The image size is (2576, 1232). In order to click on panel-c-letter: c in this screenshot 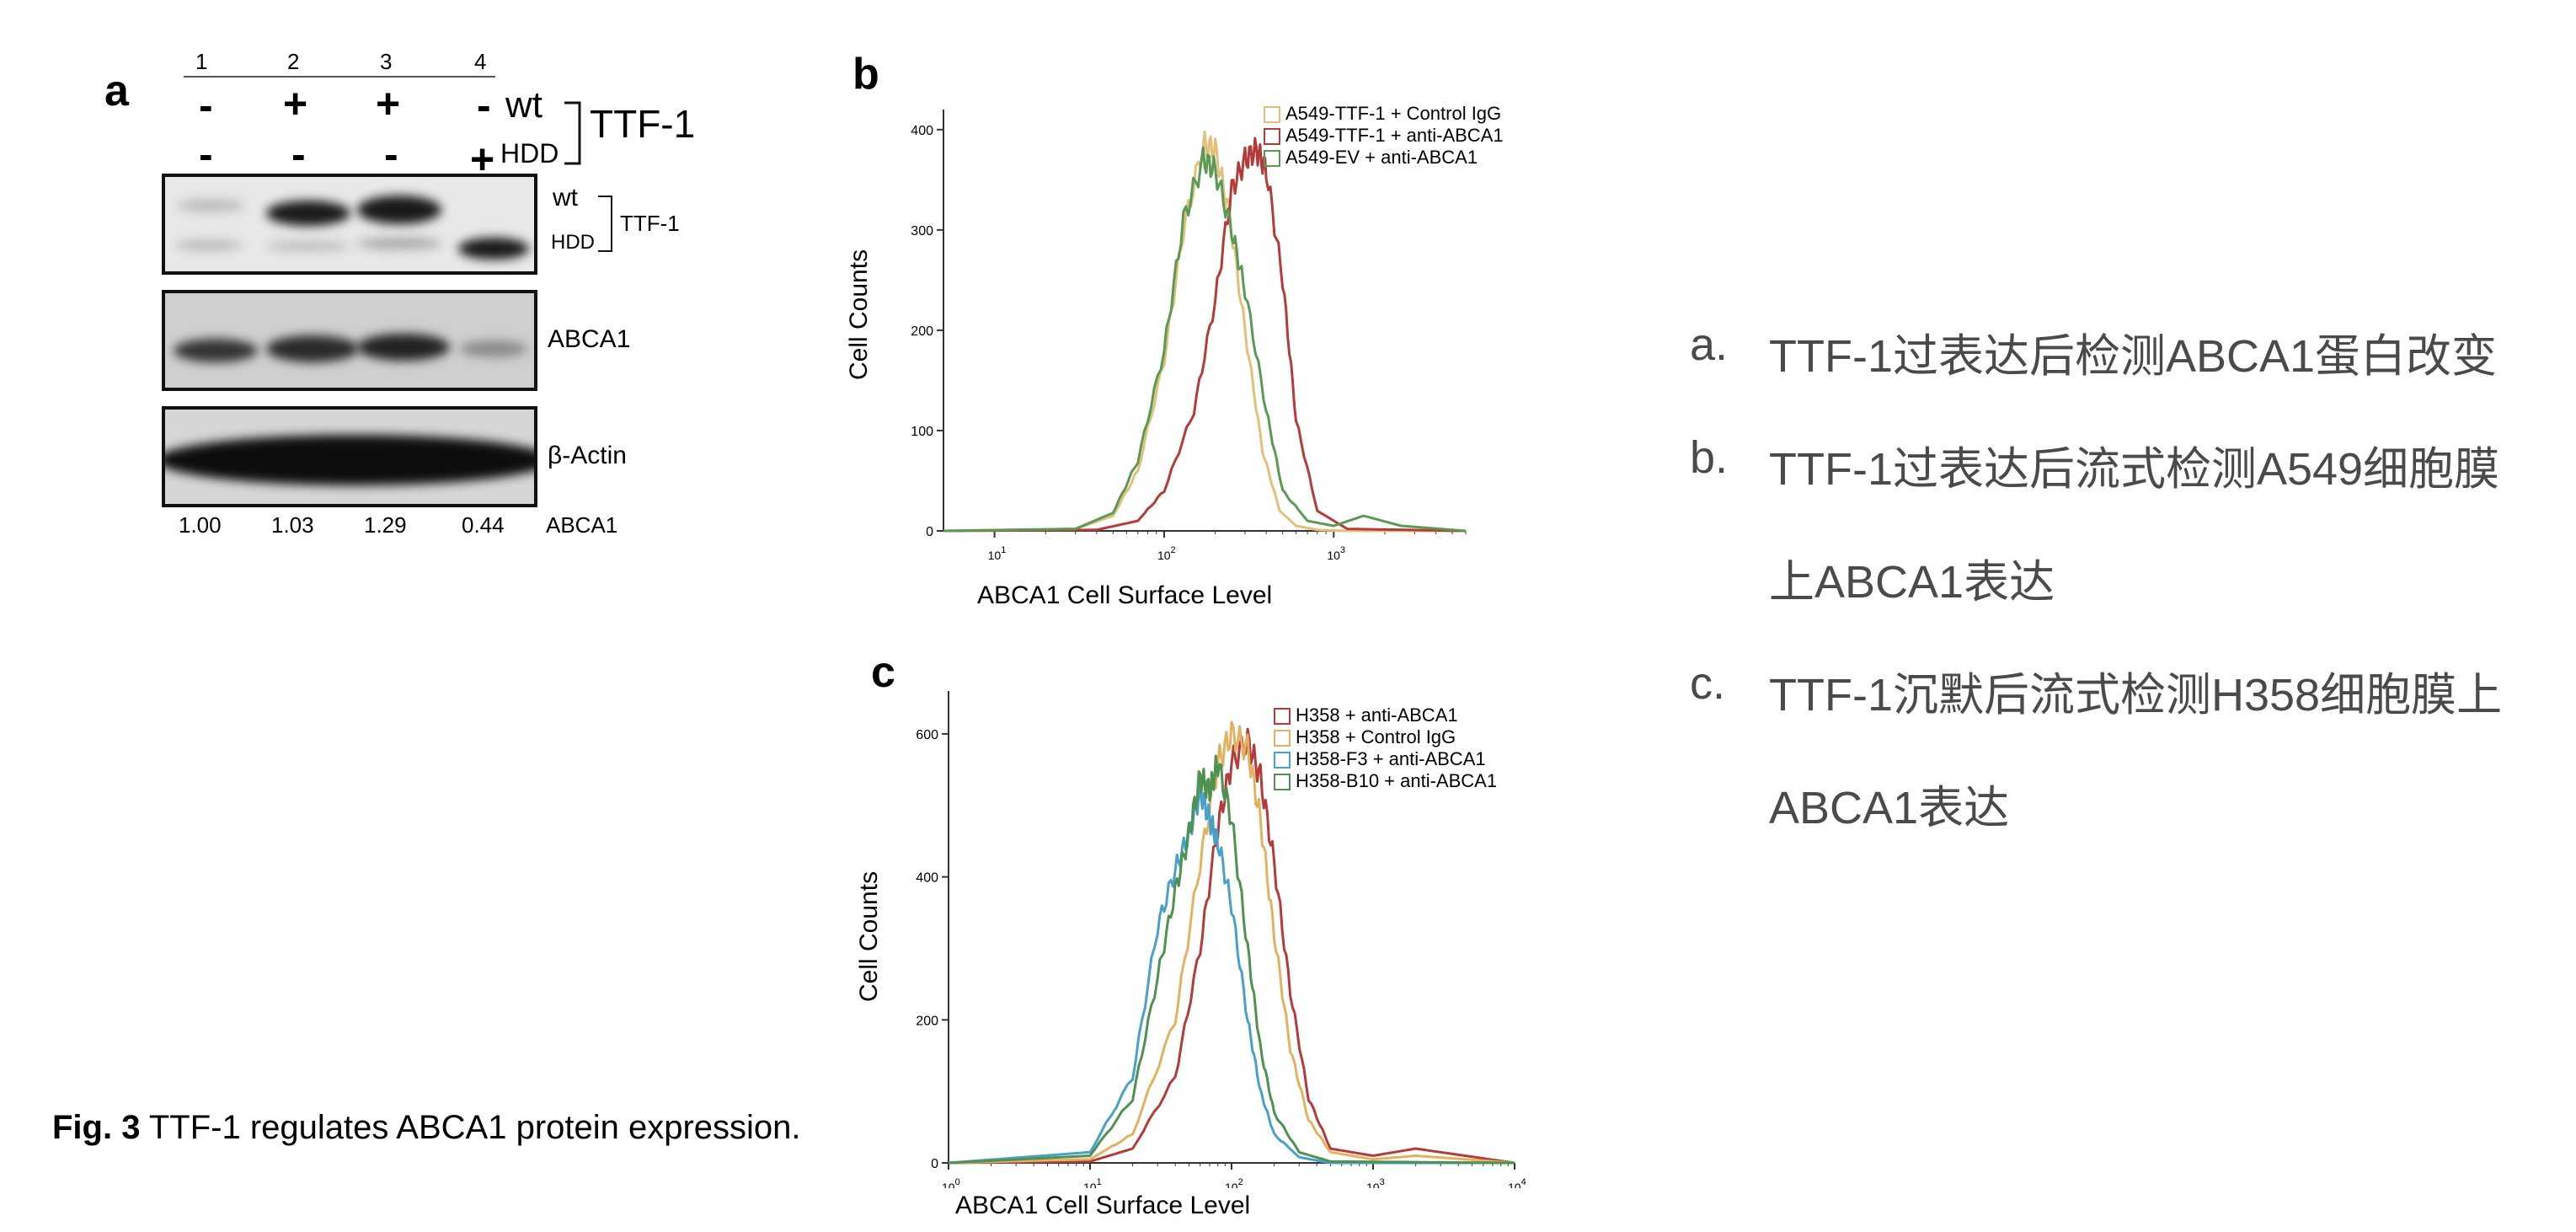, I will do `click(883, 672)`.